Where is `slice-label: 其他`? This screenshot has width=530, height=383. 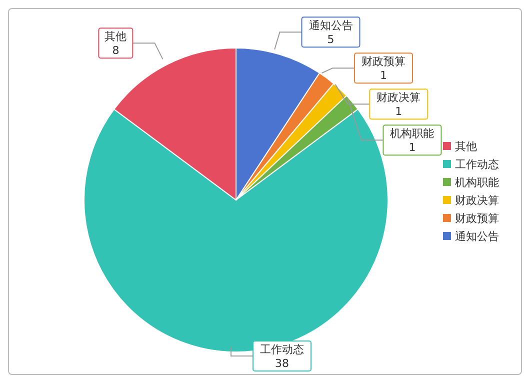 slice-label: 其他 is located at coordinates (115, 37).